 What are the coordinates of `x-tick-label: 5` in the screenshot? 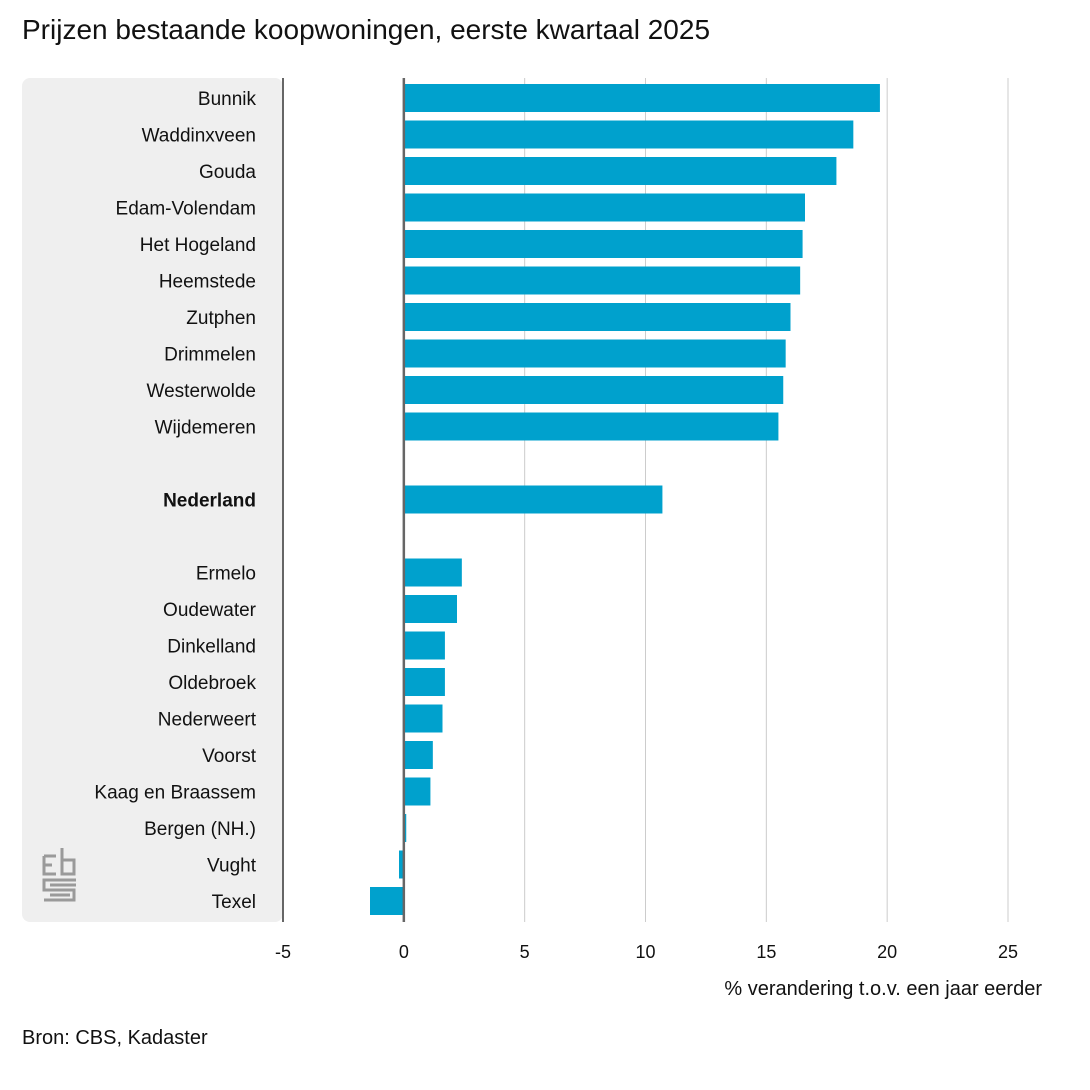 It's located at (525, 952).